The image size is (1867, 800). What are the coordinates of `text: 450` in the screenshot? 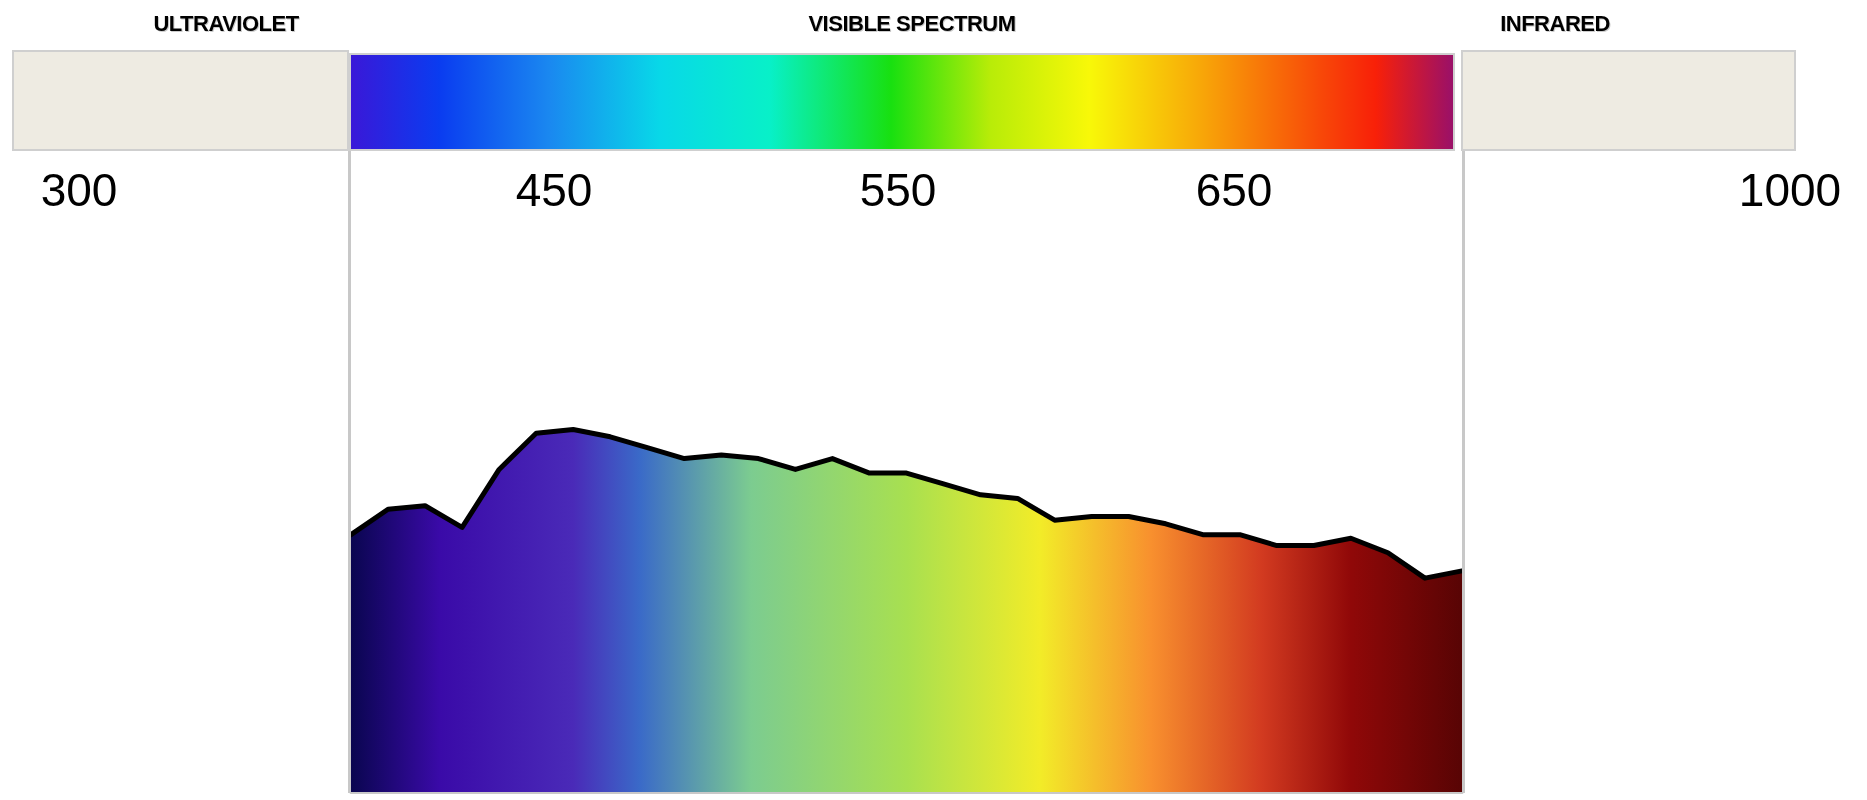 It's located at (554, 190).